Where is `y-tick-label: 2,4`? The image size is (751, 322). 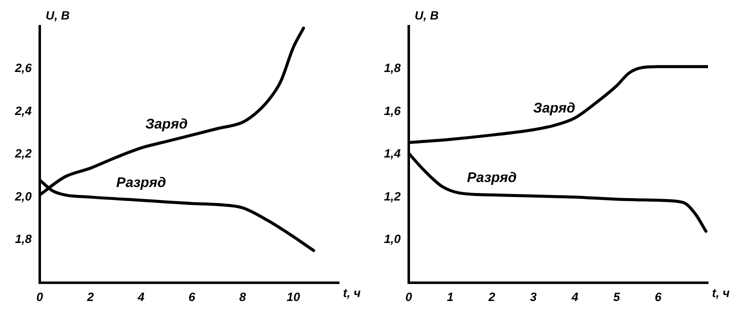 y-tick-label: 2,4 is located at coordinates (23, 111).